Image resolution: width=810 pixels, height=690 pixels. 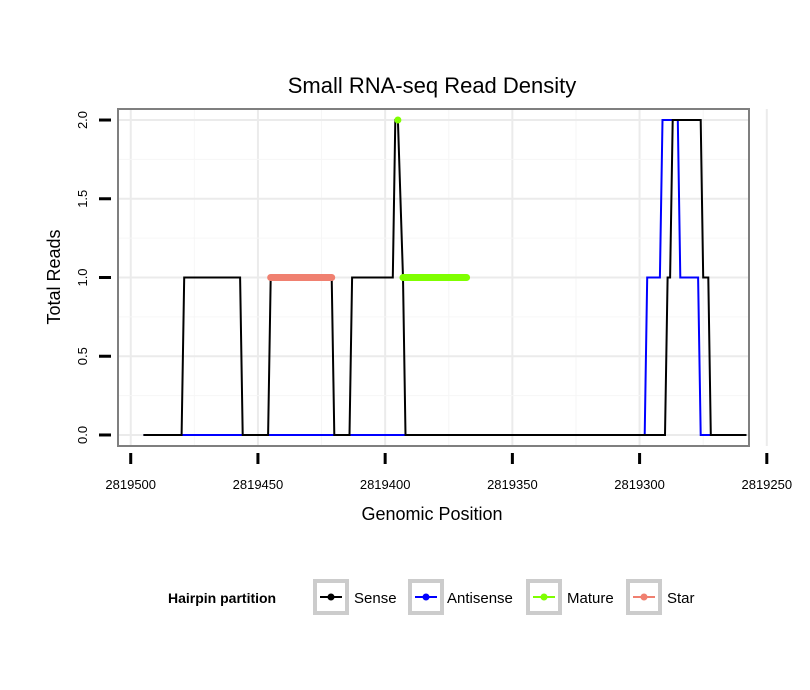 I want to click on x-tick-label: 2819350, so click(x=512, y=484).